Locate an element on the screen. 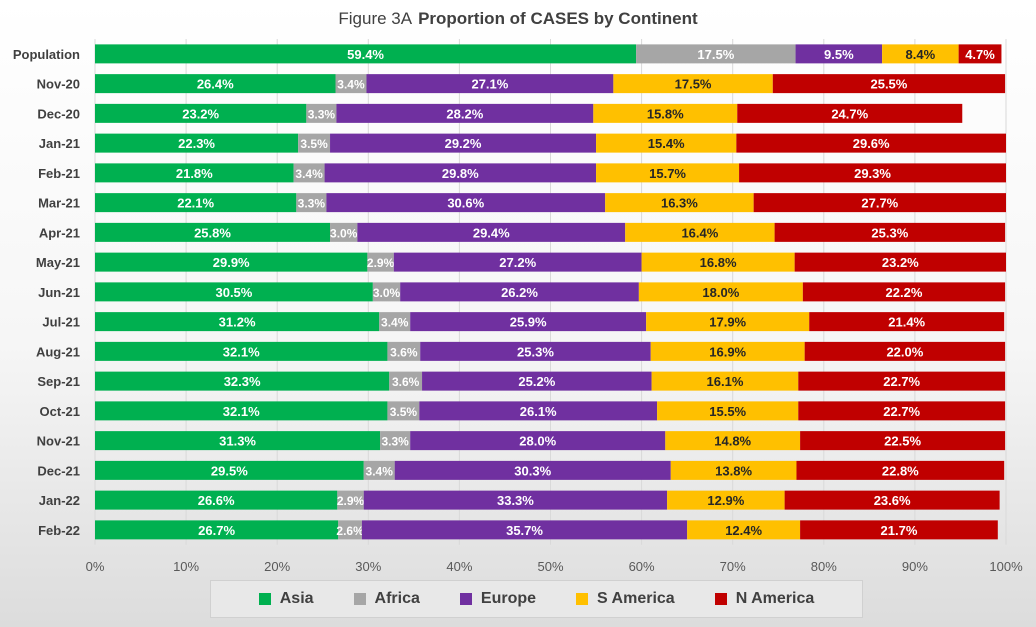 The width and height of the screenshot is (1036, 627). data-label: 21.4% is located at coordinates (906, 322).